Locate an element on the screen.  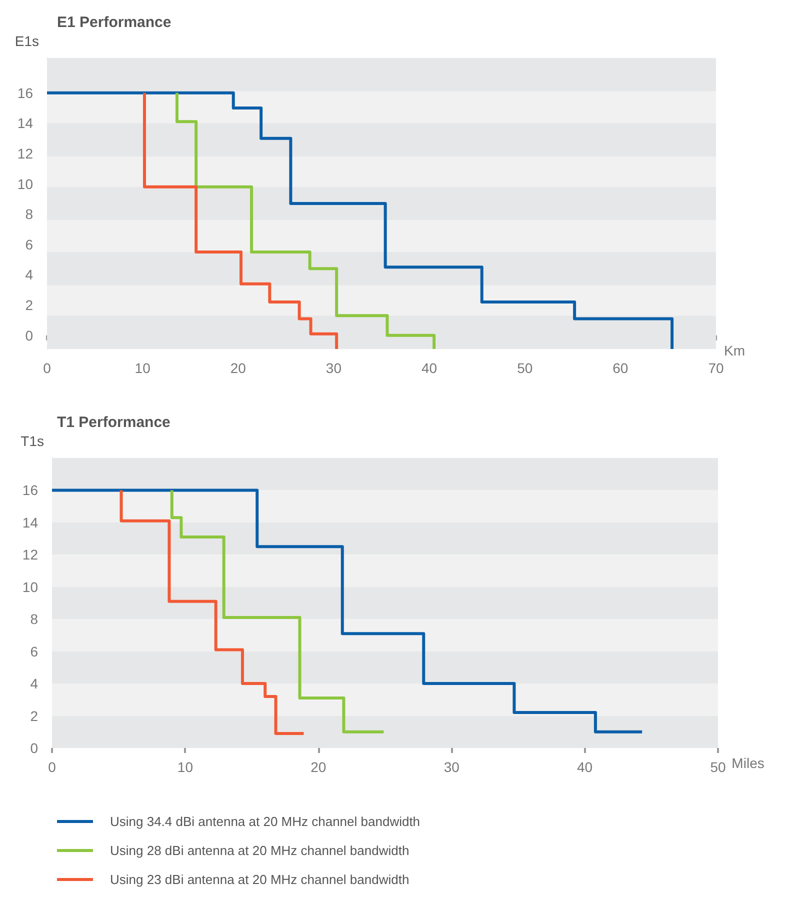
chart-title: T1 Performance is located at coordinates (113, 422).